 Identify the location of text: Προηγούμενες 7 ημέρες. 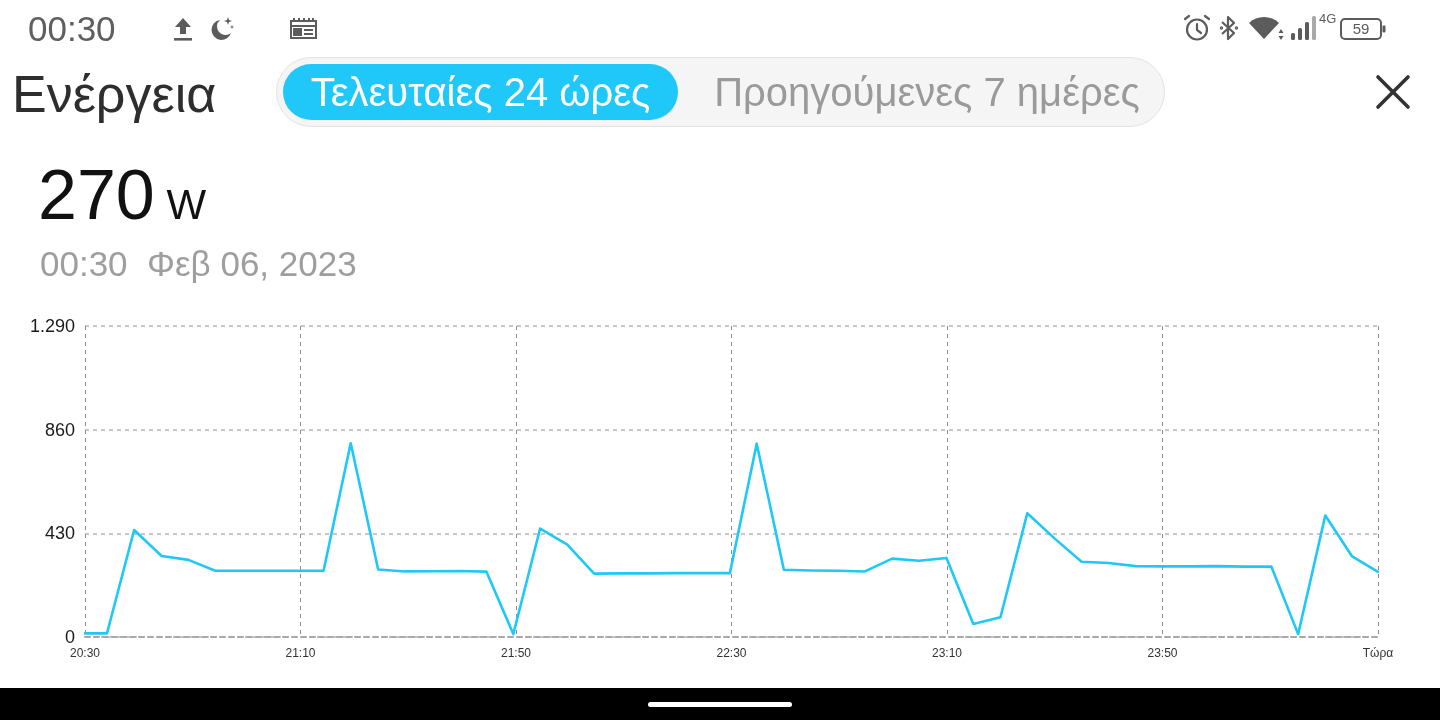
(927, 92).